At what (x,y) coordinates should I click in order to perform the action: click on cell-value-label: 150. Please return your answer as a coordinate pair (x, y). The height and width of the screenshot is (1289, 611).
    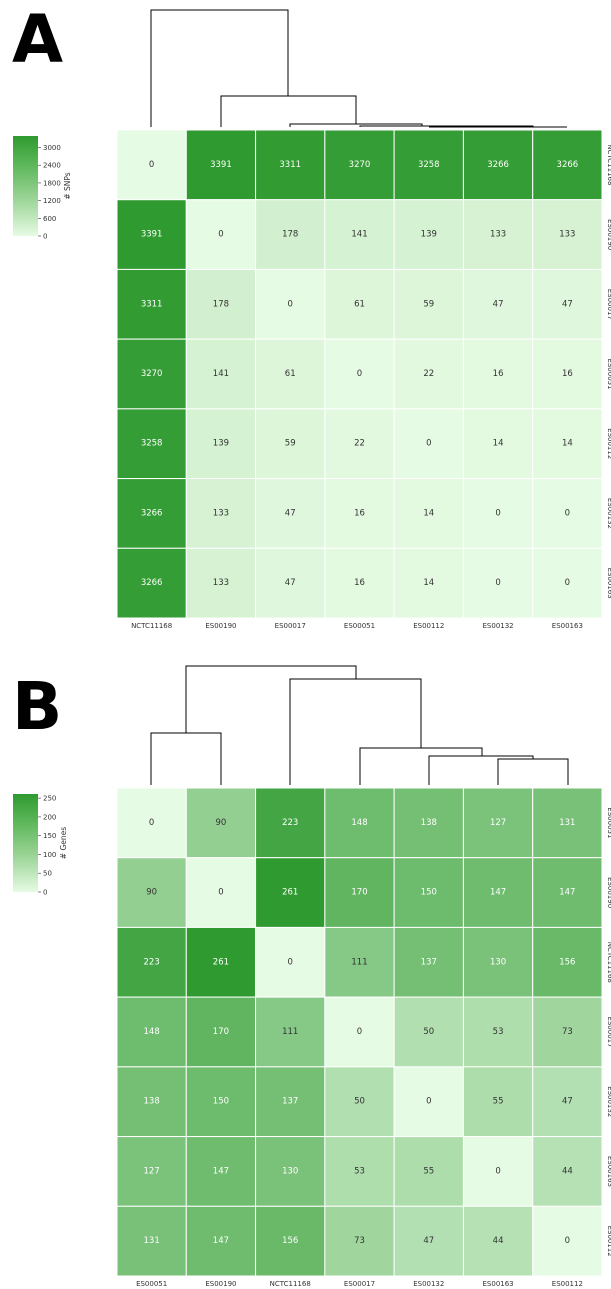
    Looking at the image, I should click on (429, 893).